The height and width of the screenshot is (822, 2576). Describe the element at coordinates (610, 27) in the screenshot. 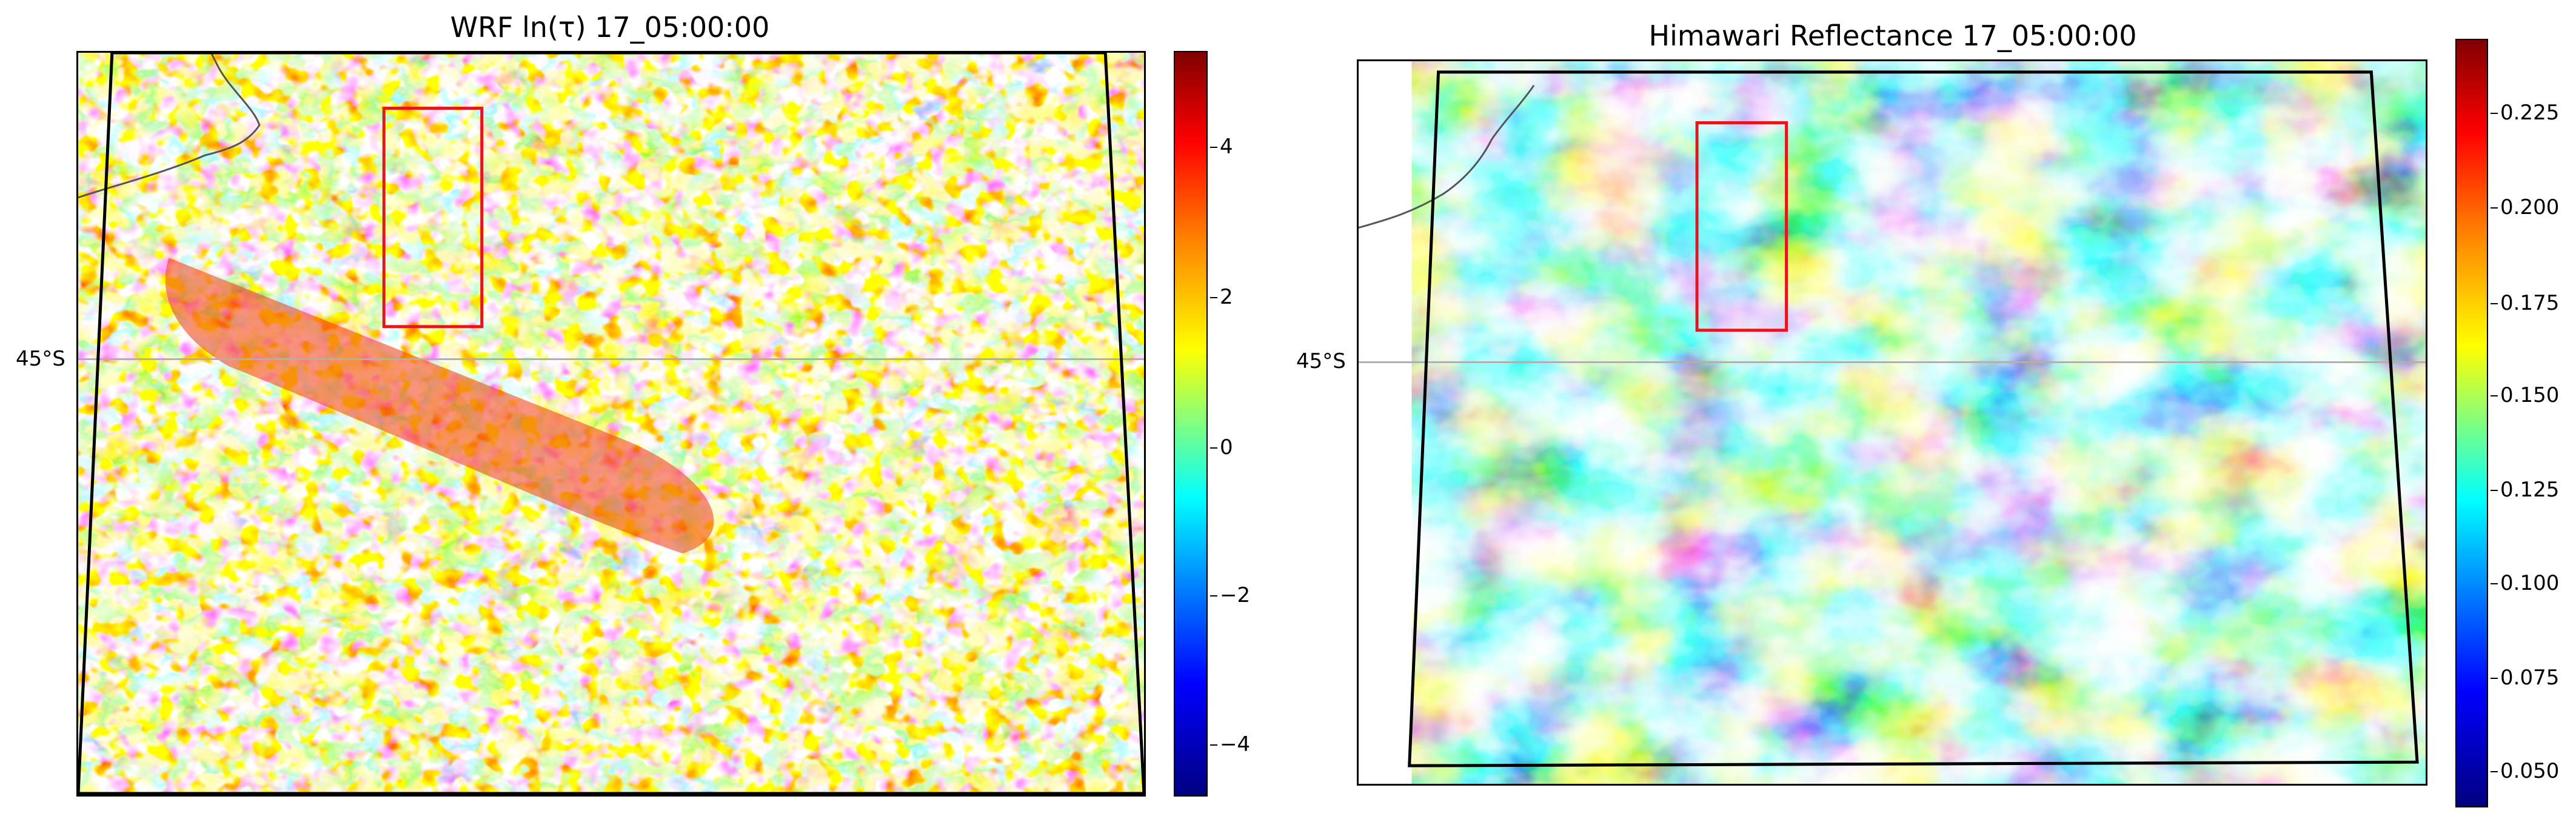

I see `left-panel-title: WRF ln(τ) 17_05:00:00` at that location.